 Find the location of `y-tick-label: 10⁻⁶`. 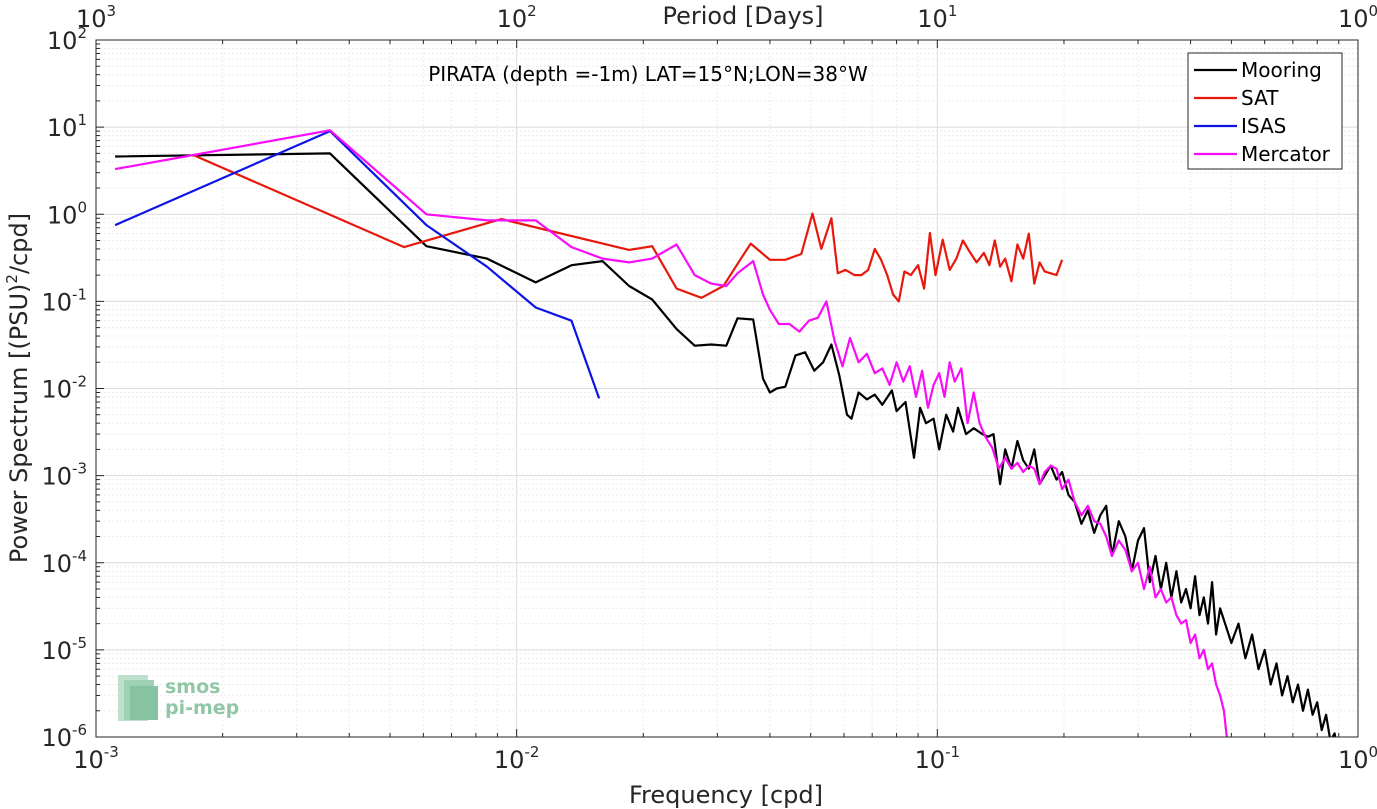

y-tick-label: 10⁻⁶ is located at coordinates (64, 736).